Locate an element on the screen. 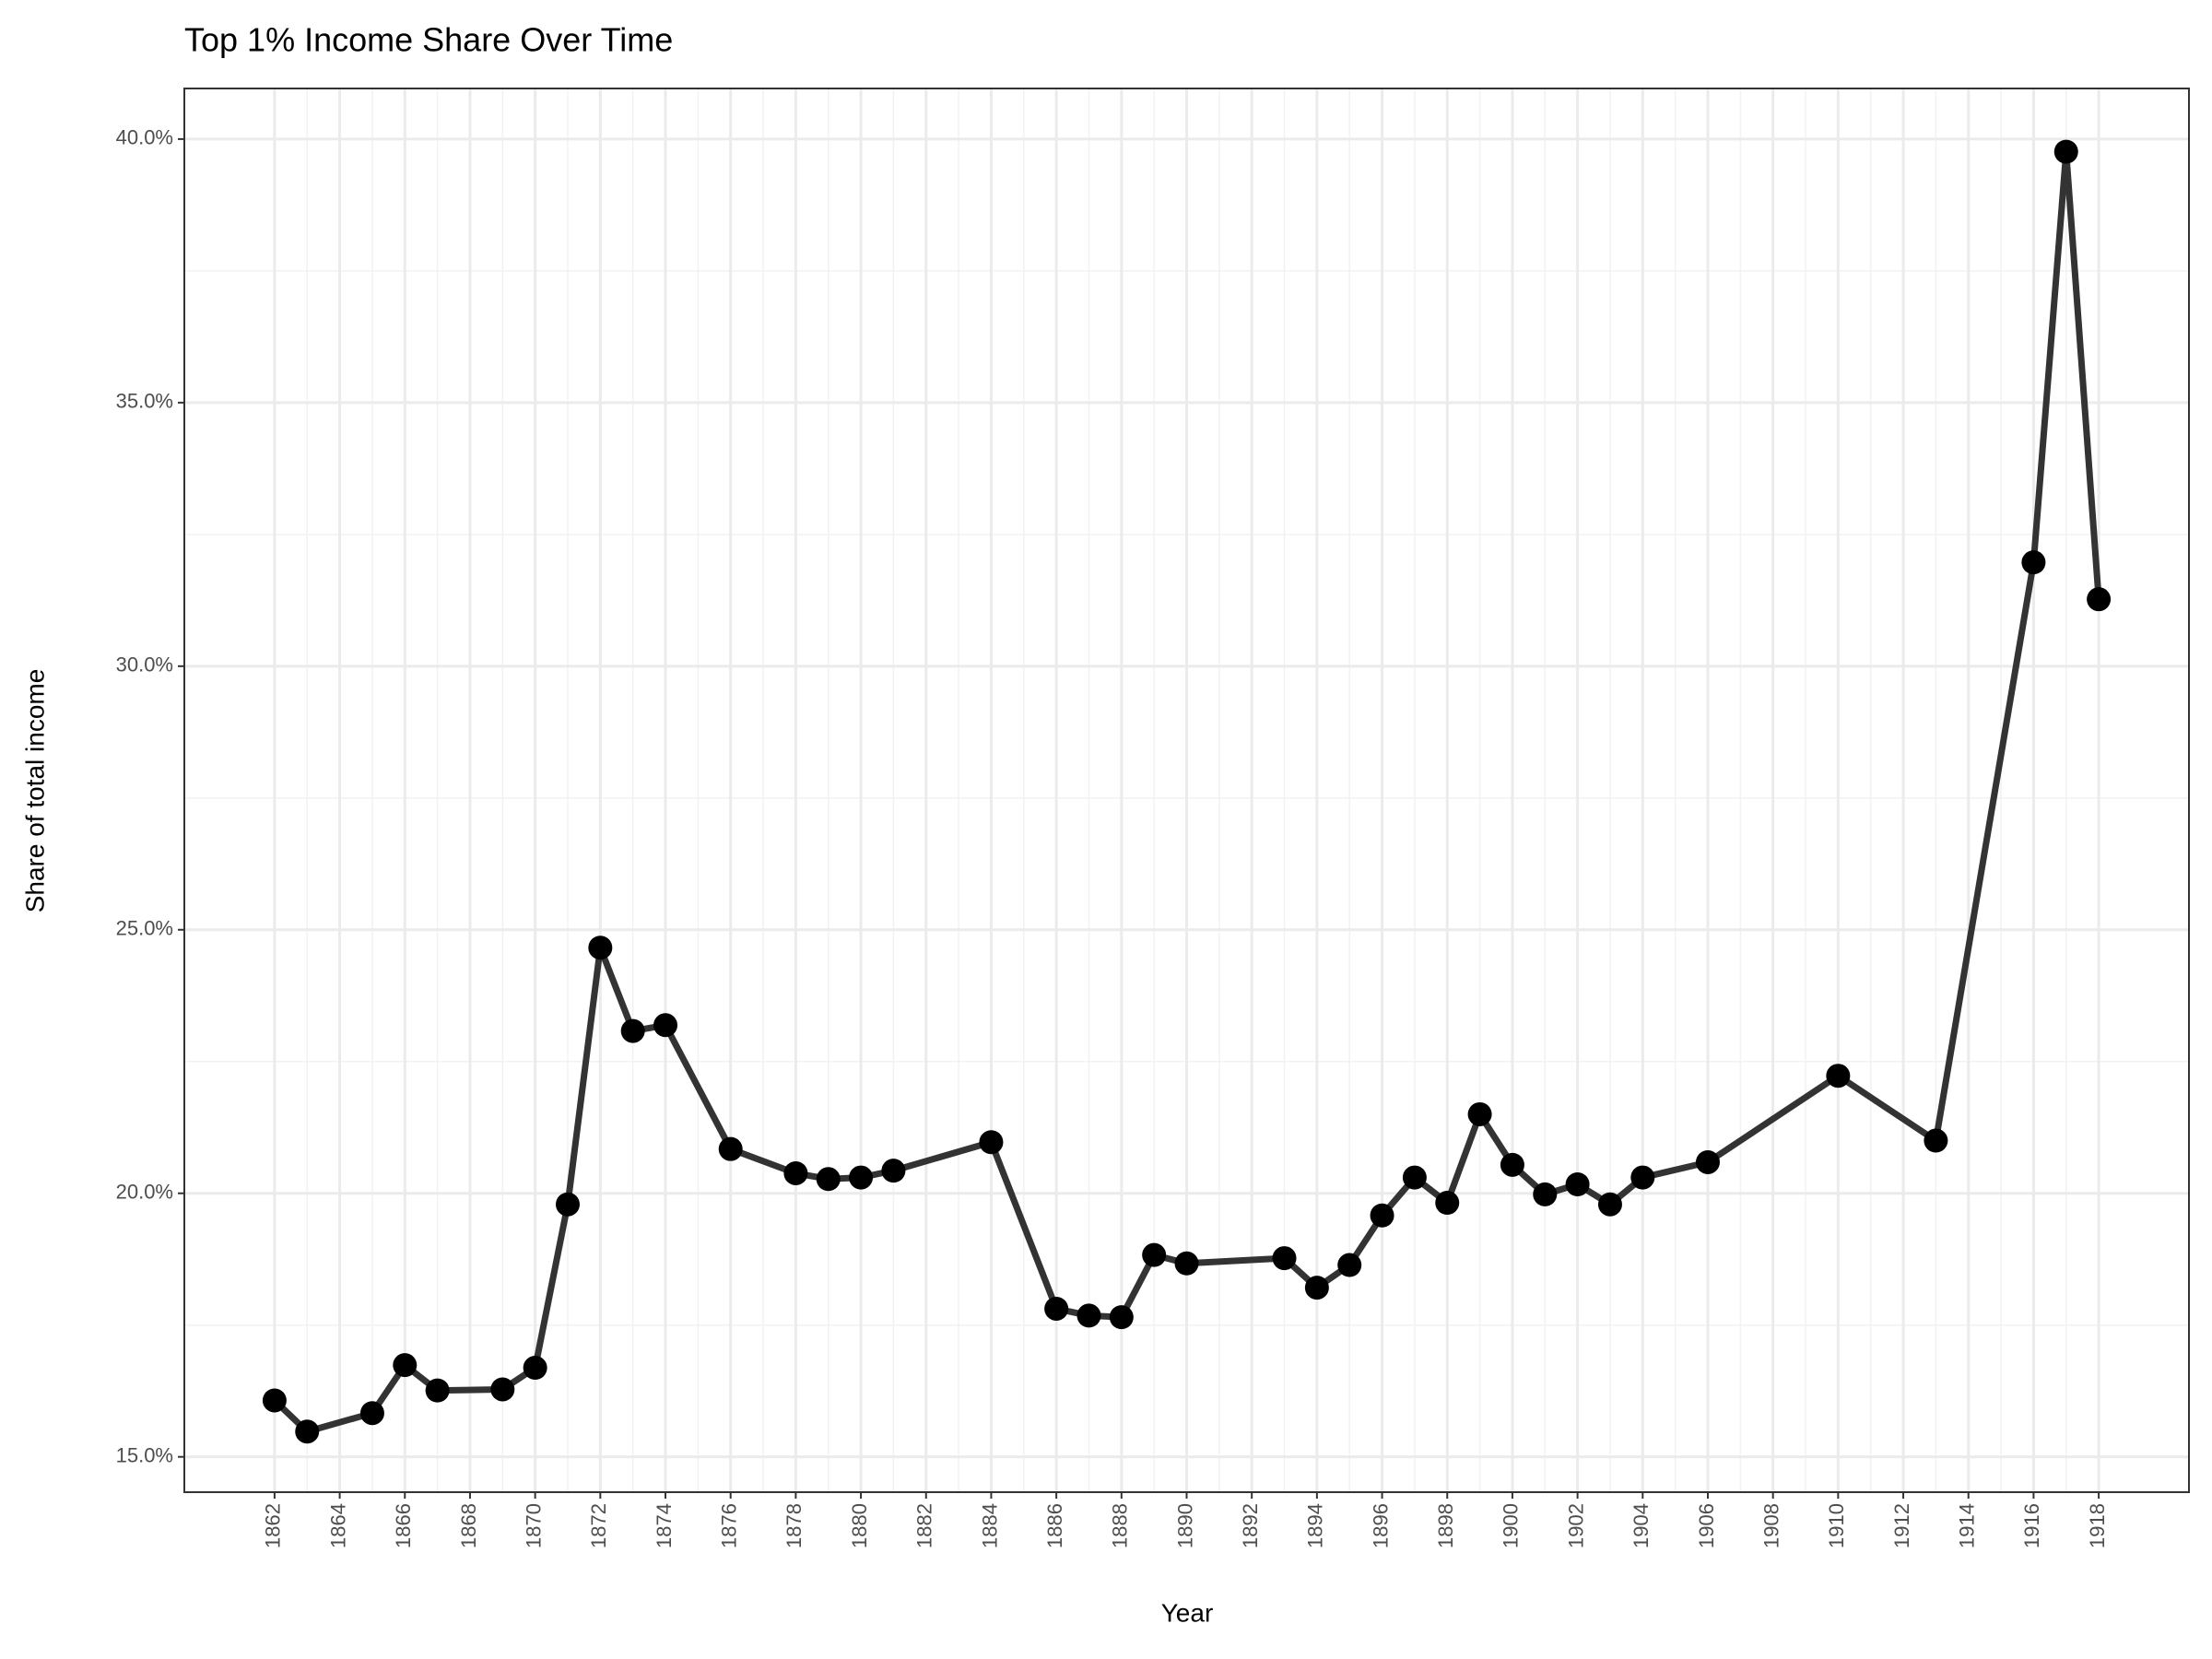 Image resolution: width=2212 pixels, height=1659 pixels. x-tick-label: 1908 is located at coordinates (1771, 1525).